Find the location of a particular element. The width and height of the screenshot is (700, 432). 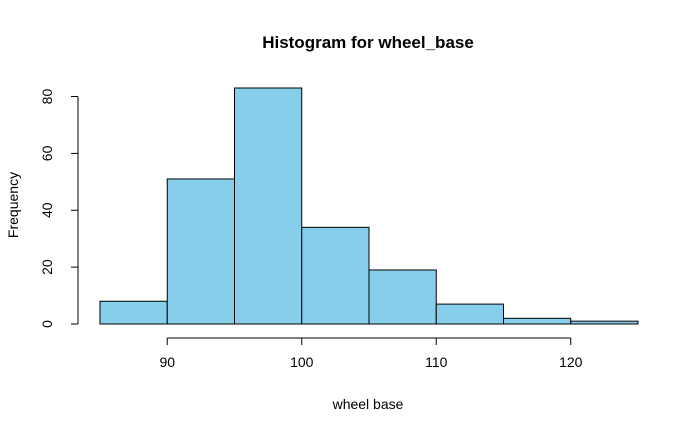

chart-title: Histogram for wheel_base is located at coordinates (368, 42).